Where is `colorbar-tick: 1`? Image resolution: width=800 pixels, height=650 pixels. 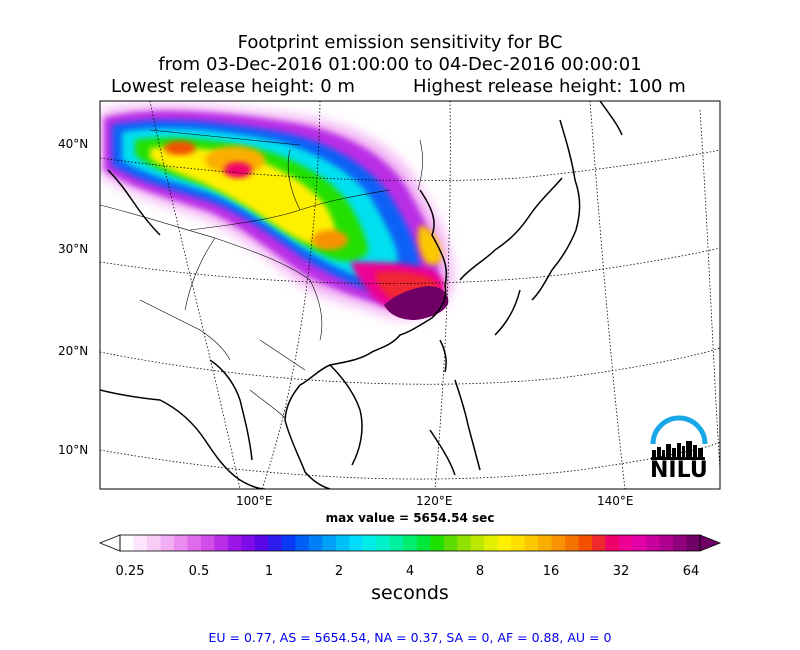
colorbar-tick: 1 is located at coordinates (269, 571).